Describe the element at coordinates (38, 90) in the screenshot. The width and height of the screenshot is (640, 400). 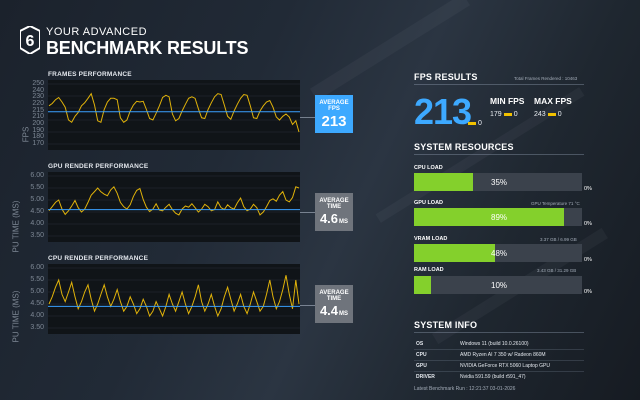
I see `y-tick-label: 240` at that location.